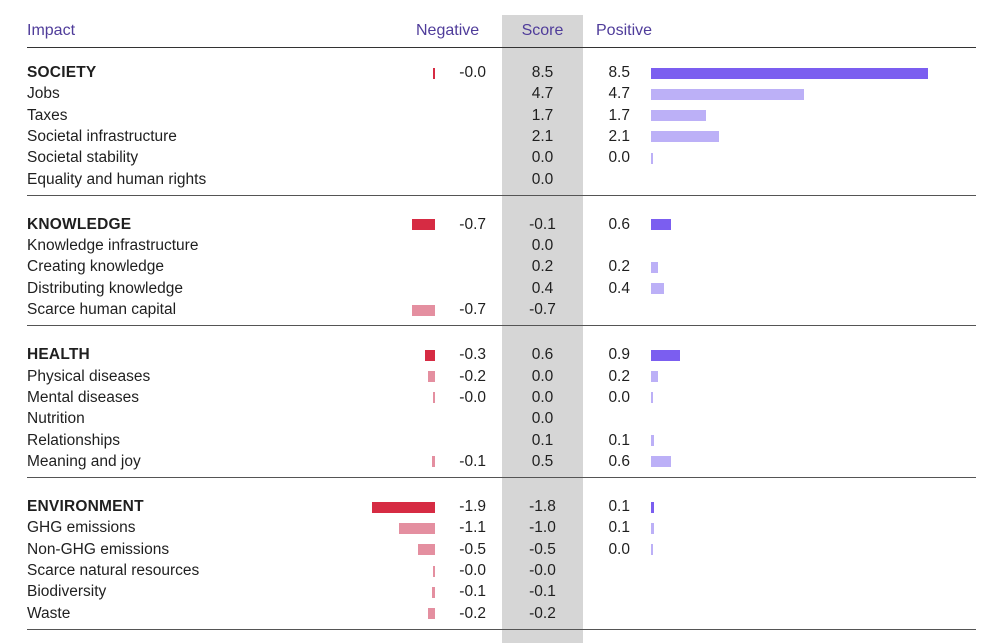  I want to click on score-value-meaning-and-joy: 0.5, so click(542, 461).